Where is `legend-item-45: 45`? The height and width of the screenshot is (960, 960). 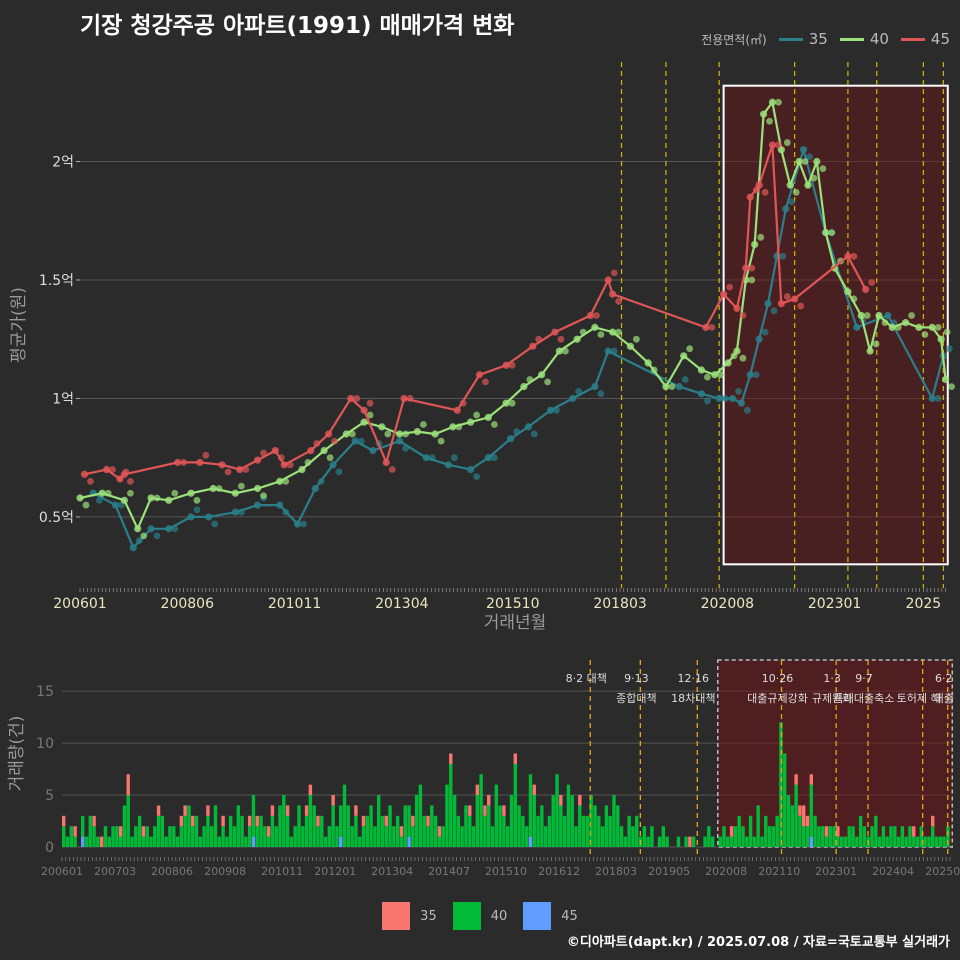
legend-item-45: 45 is located at coordinates (925, 39).